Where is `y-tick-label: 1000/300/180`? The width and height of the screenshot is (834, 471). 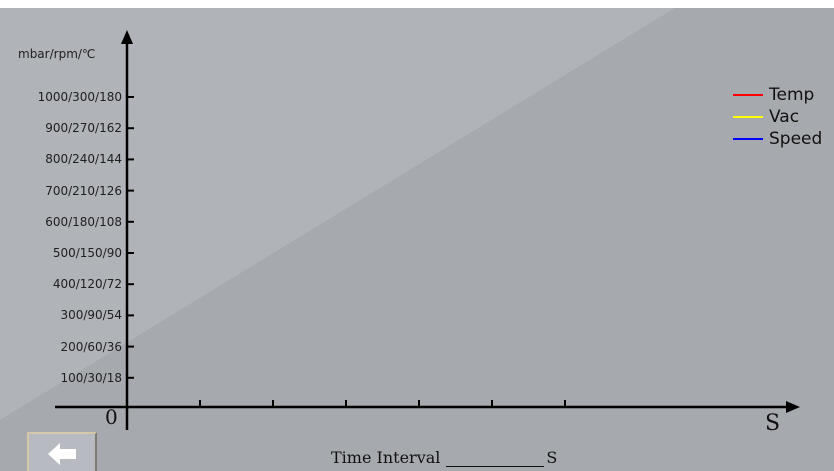 y-tick-label: 1000/300/180 is located at coordinates (79, 97).